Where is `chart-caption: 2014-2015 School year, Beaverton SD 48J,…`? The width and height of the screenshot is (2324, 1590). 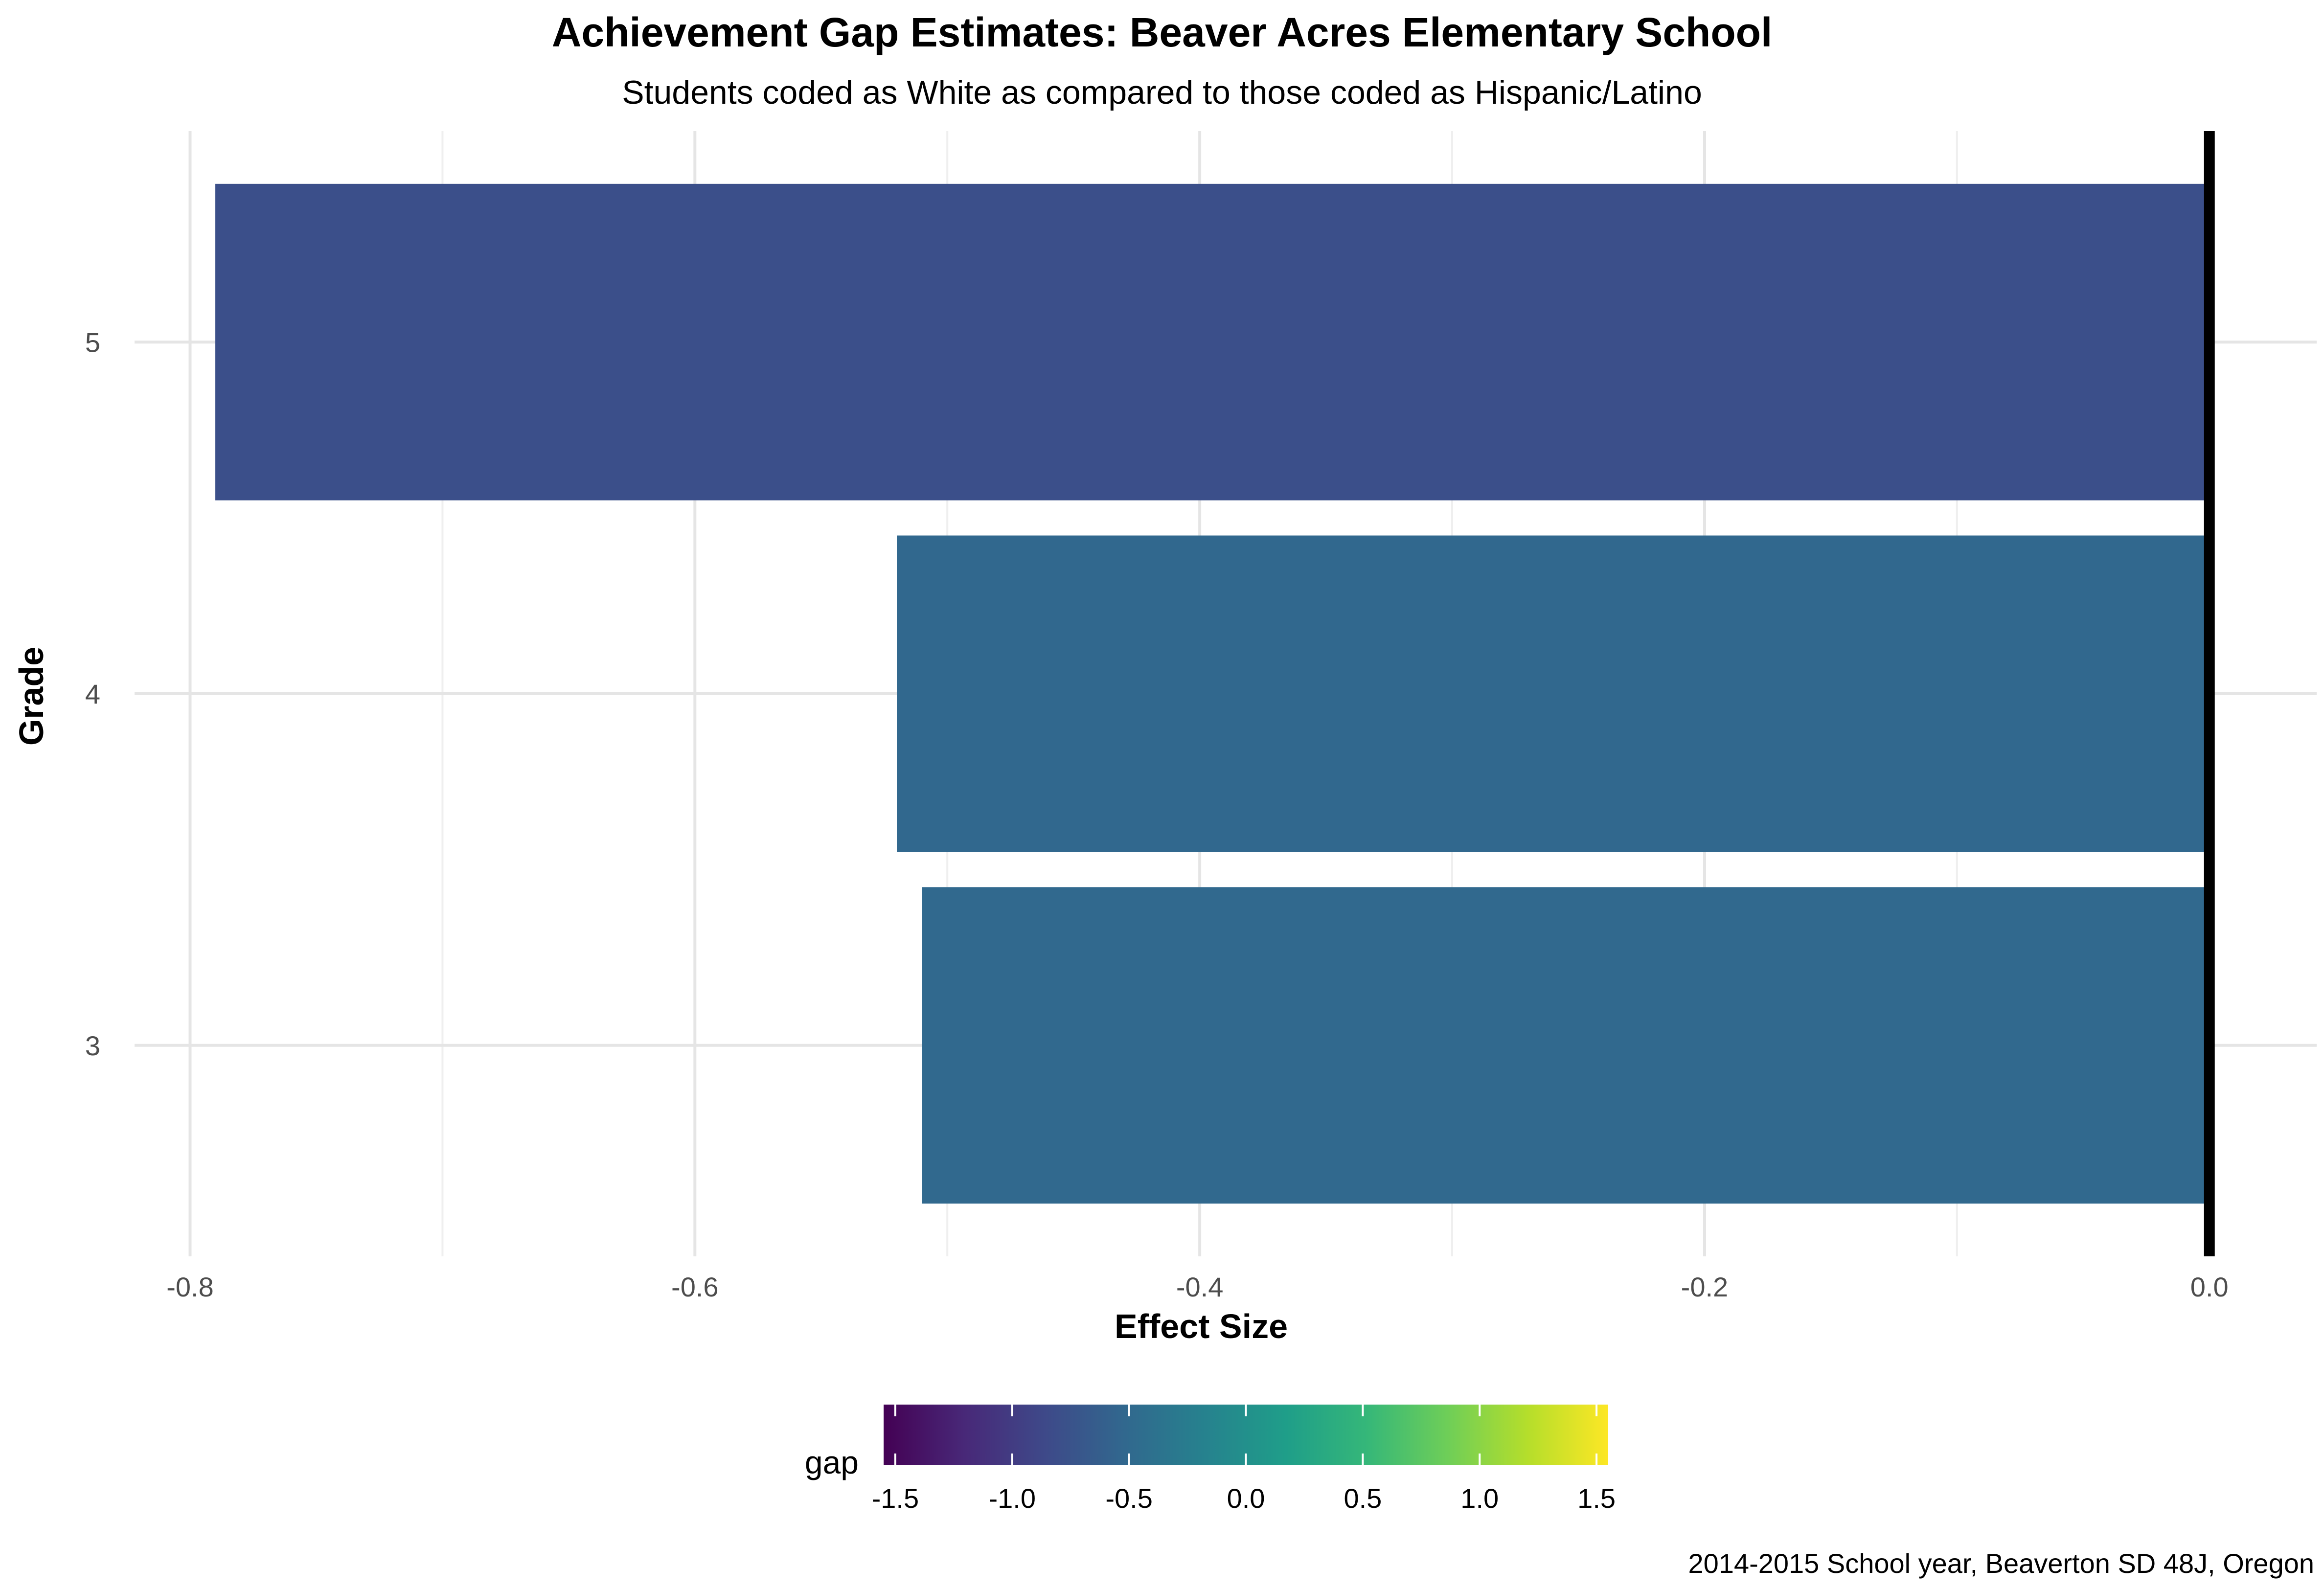 chart-caption: 2014-2015 School year, Beaverton SD 48J,… is located at coordinates (2002, 1564).